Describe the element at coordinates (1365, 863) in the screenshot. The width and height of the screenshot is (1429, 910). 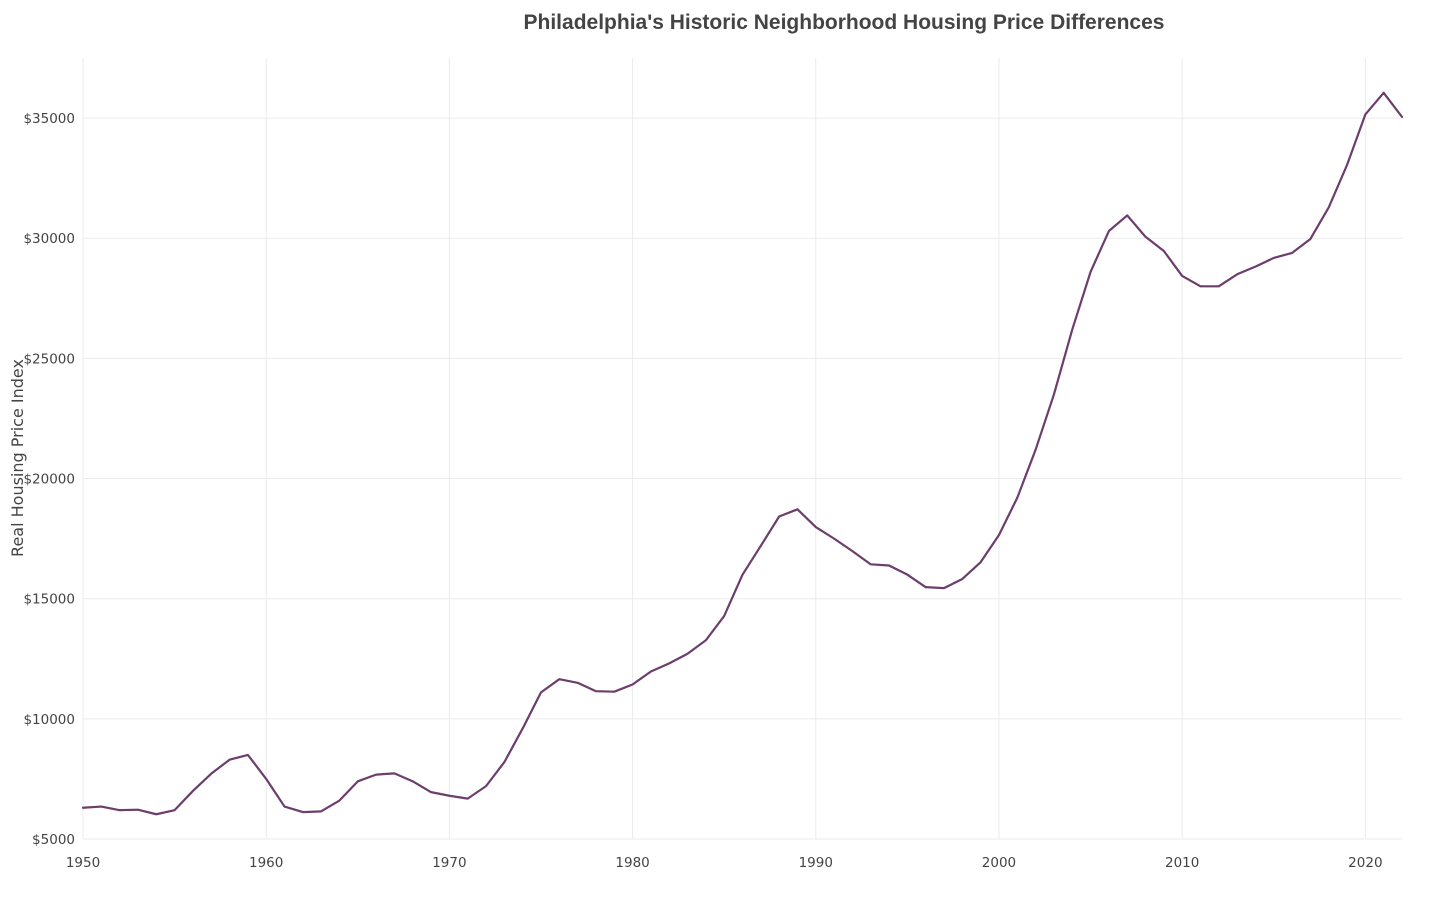
I see `x-tick-label: 2020` at that location.